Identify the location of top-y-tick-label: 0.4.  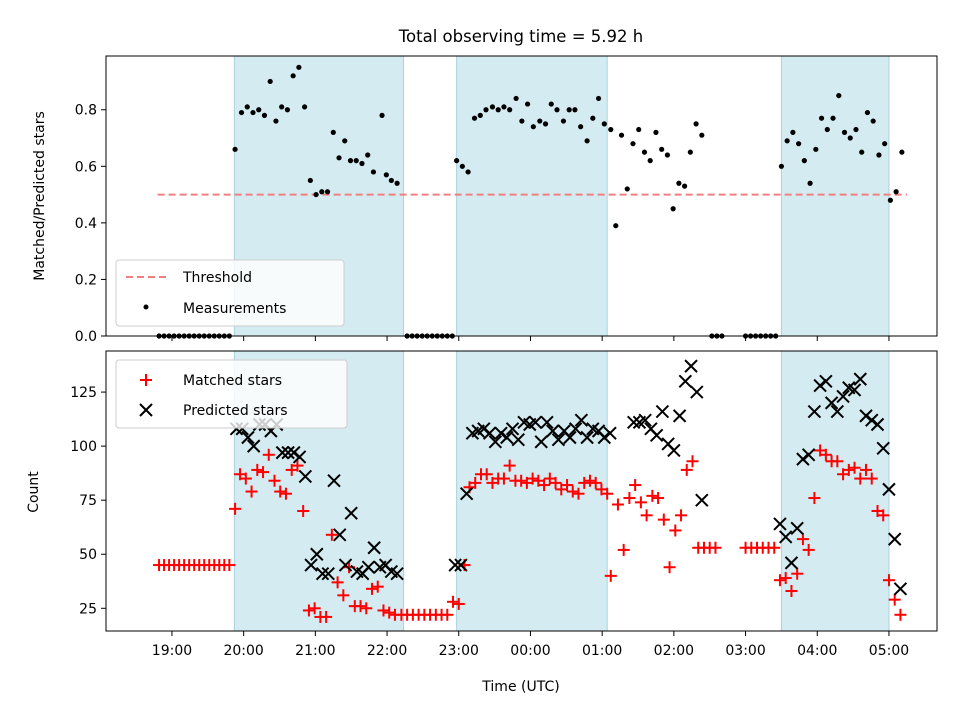
(86, 224).